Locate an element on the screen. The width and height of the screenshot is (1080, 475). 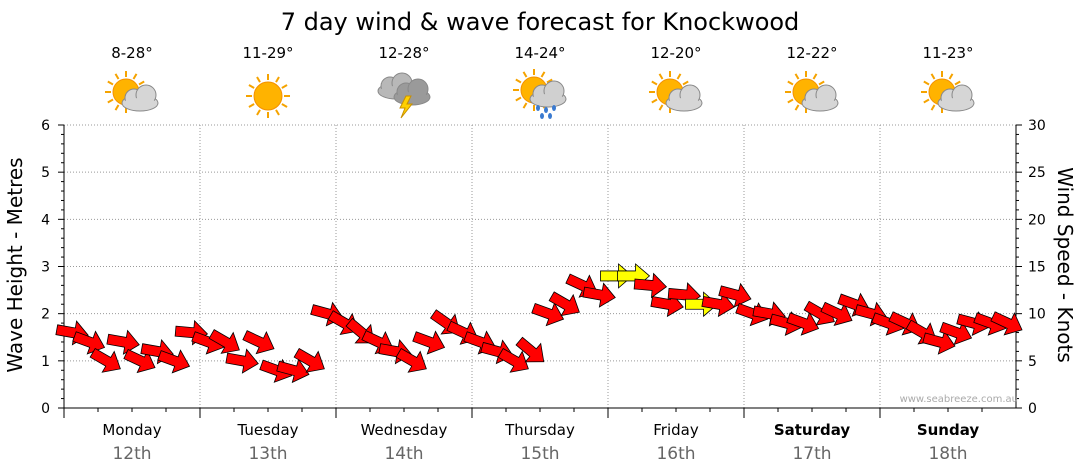
lightning-bolt is located at coordinates (406, 107).